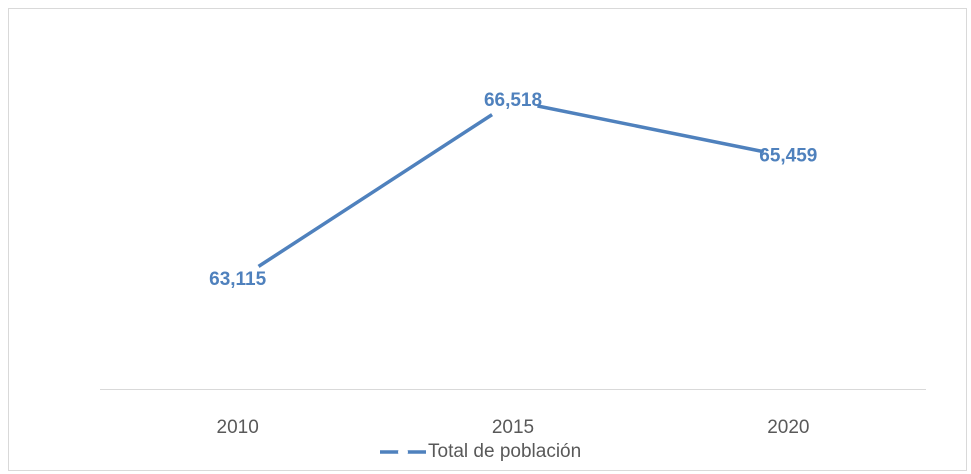 The width and height of the screenshot is (971, 474). Describe the element at coordinates (238, 427) in the screenshot. I see `x-tick-label: 2010` at that location.